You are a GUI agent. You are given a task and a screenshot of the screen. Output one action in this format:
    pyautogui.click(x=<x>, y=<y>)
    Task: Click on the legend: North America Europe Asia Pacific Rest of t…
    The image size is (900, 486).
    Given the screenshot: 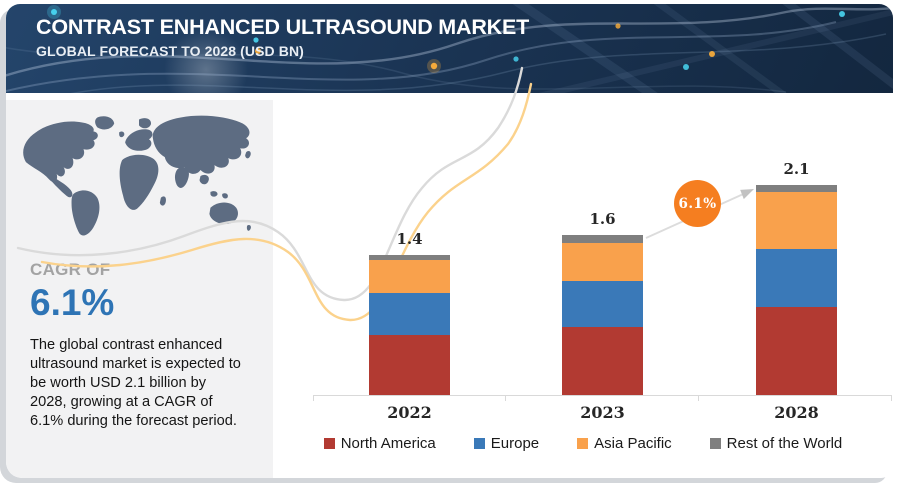 What is the action you would take?
    pyautogui.click(x=583, y=443)
    